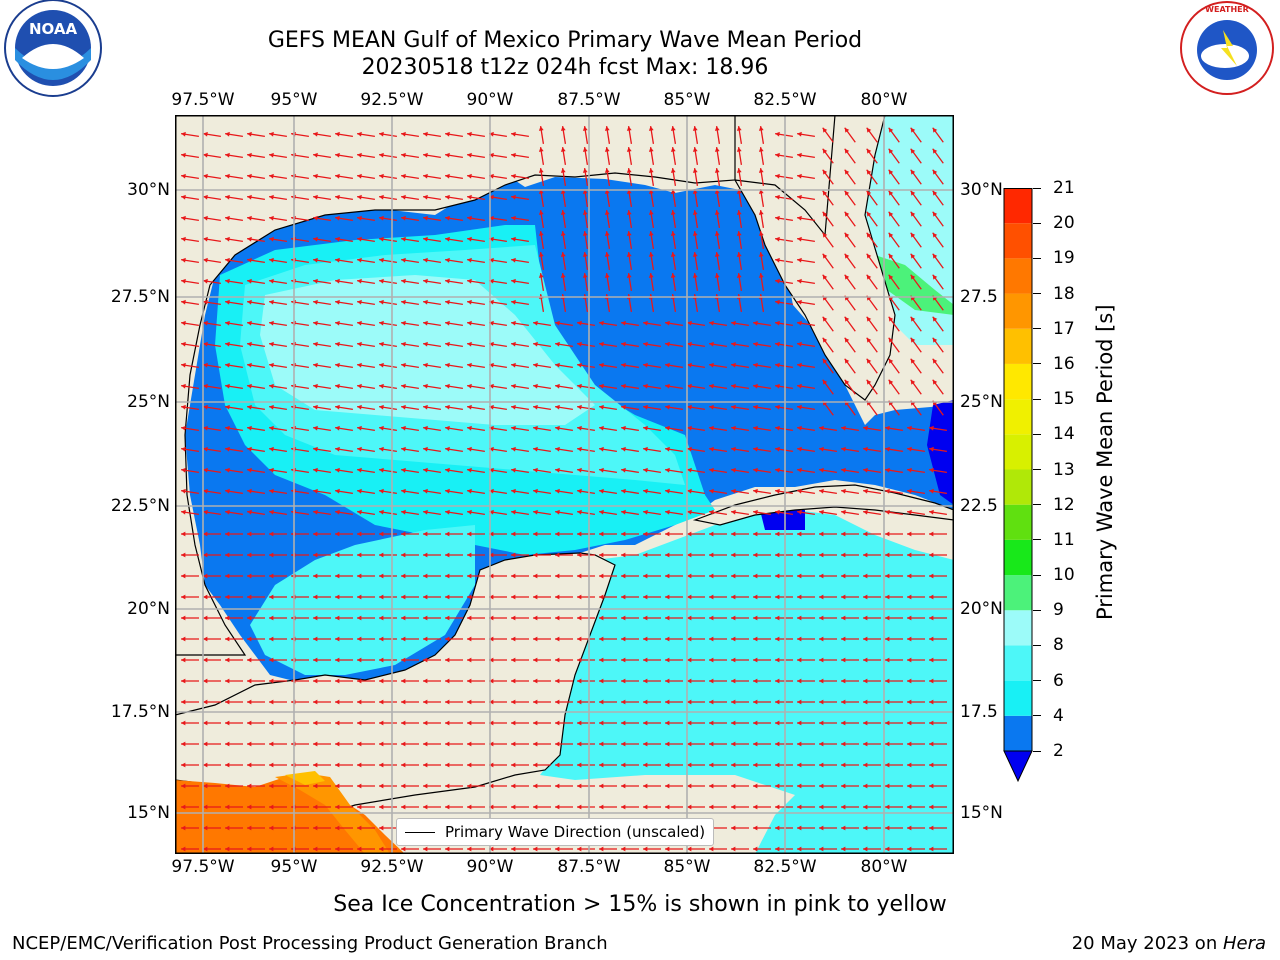  Describe the element at coordinates (140, 297) in the screenshot. I see `lat-tick-left: 27.5°N` at that location.